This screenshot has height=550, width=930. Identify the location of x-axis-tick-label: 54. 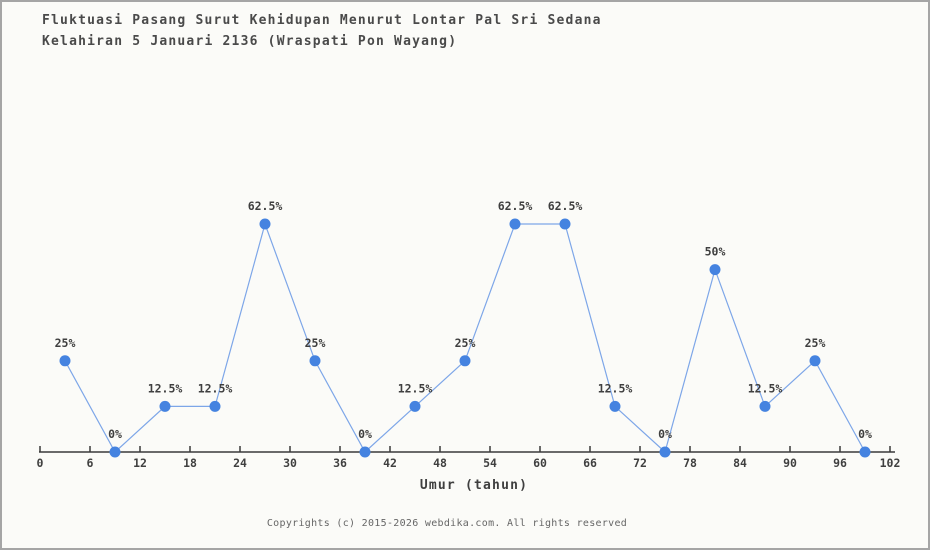
(490, 463).